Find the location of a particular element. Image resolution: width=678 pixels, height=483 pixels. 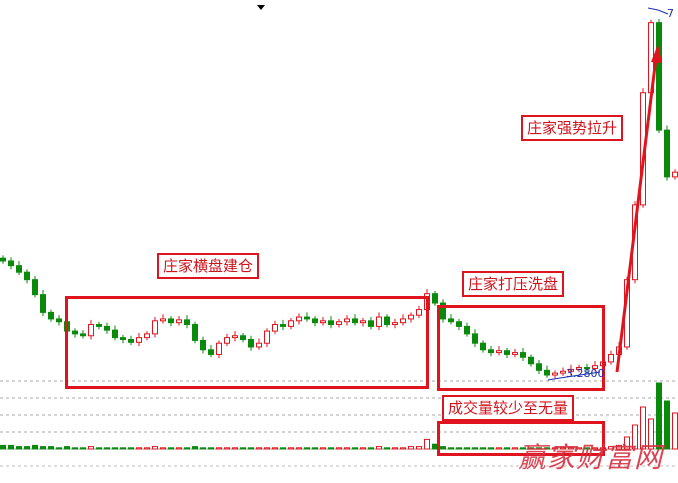

high-price-marker-line is located at coordinates (658, 11).